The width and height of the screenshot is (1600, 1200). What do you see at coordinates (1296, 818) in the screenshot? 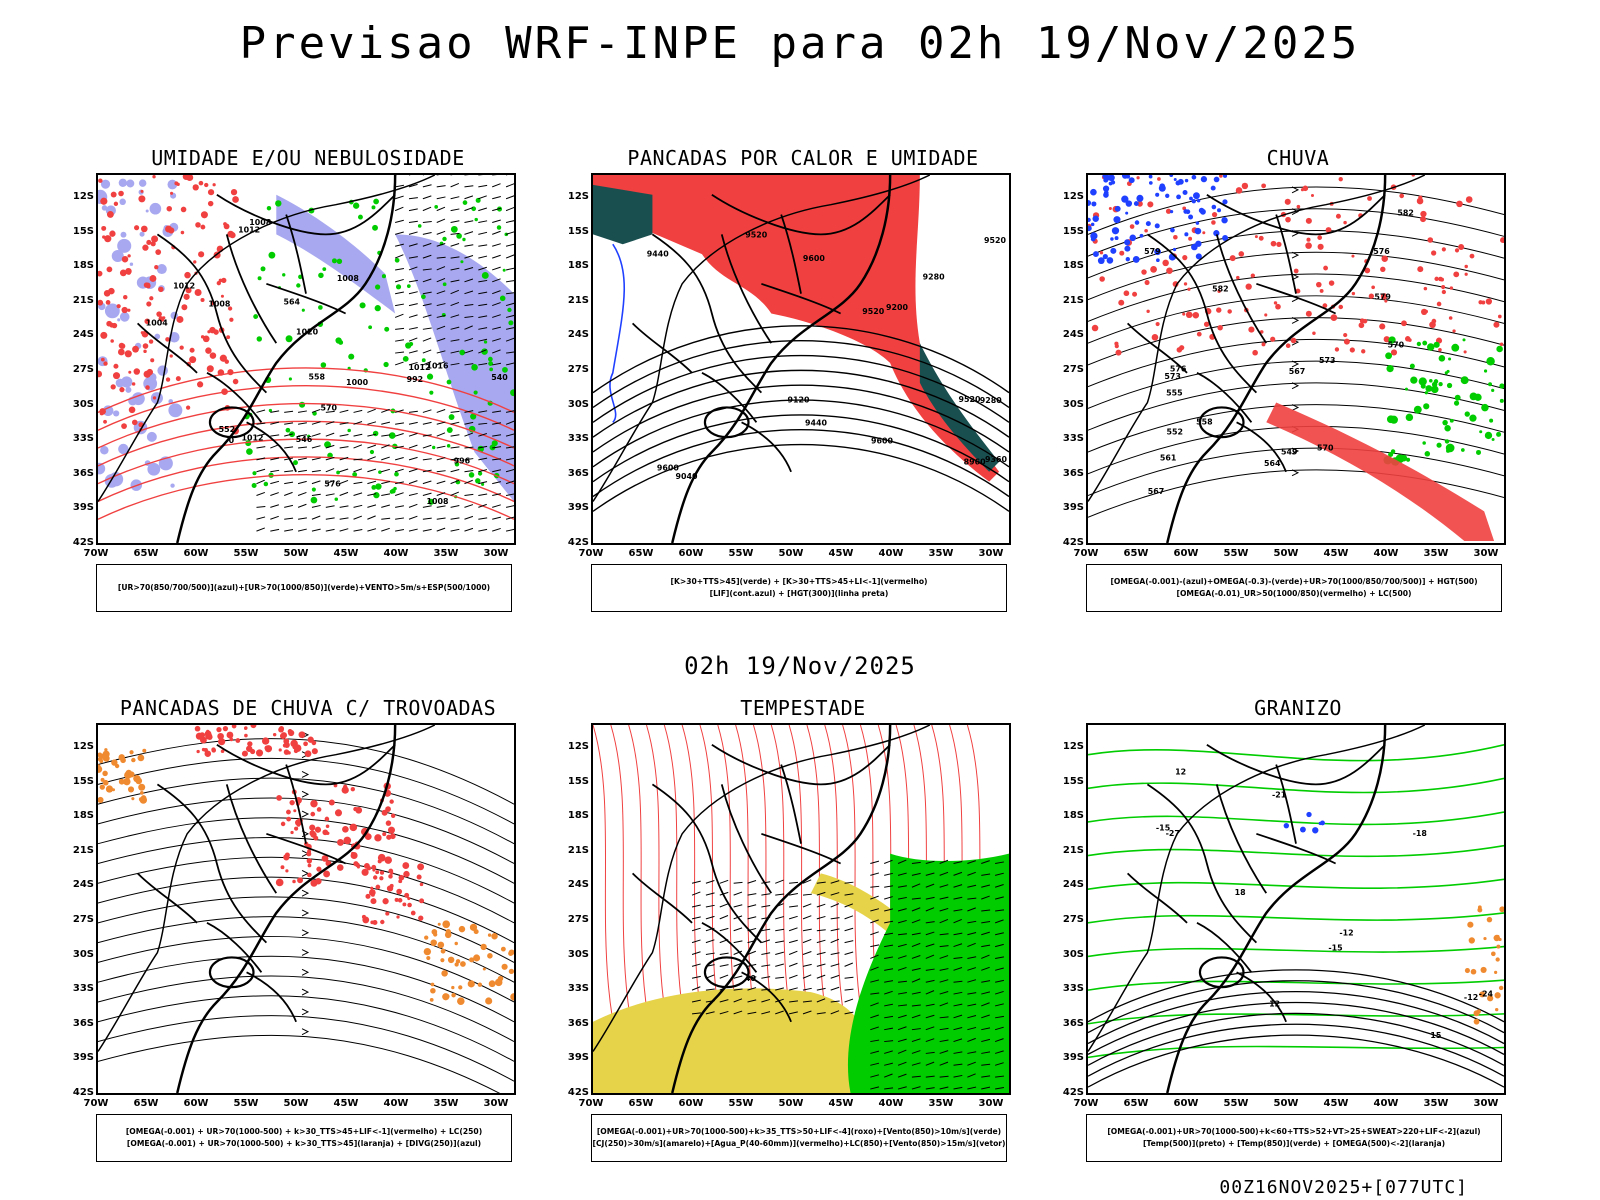
I see `temp850-contour` at bounding box center [1296, 818].